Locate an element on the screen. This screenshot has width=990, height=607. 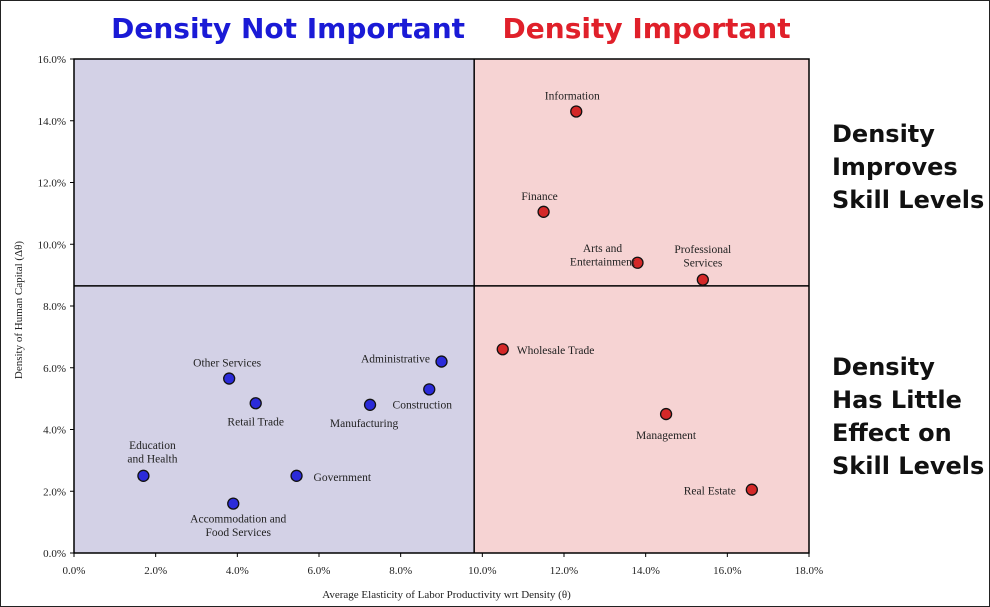
point-label-line: Education is located at coordinates (152, 446).